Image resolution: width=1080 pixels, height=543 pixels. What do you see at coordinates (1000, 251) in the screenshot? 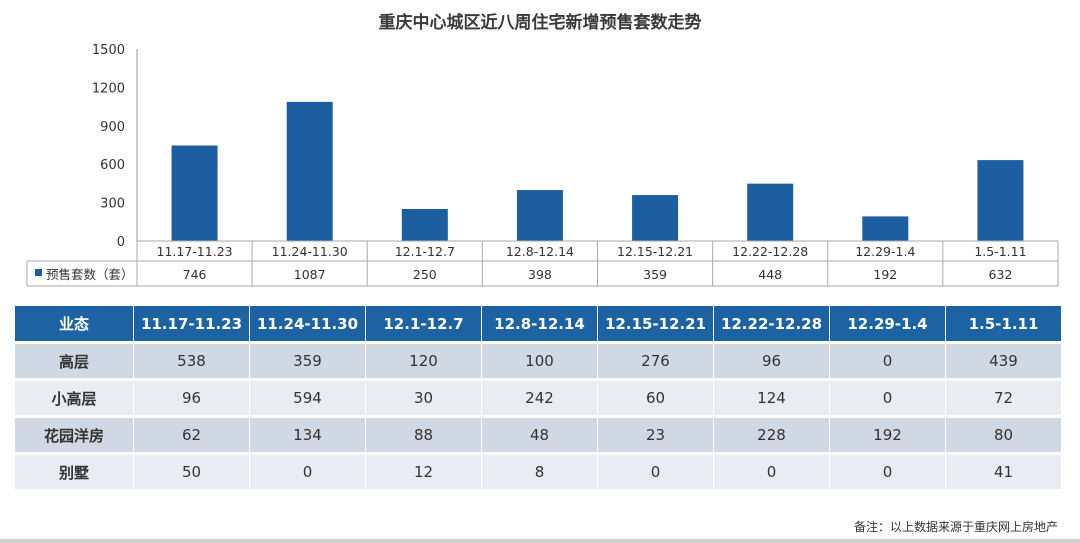
I see `x-tick-label: 1.5-1.11` at bounding box center [1000, 251].